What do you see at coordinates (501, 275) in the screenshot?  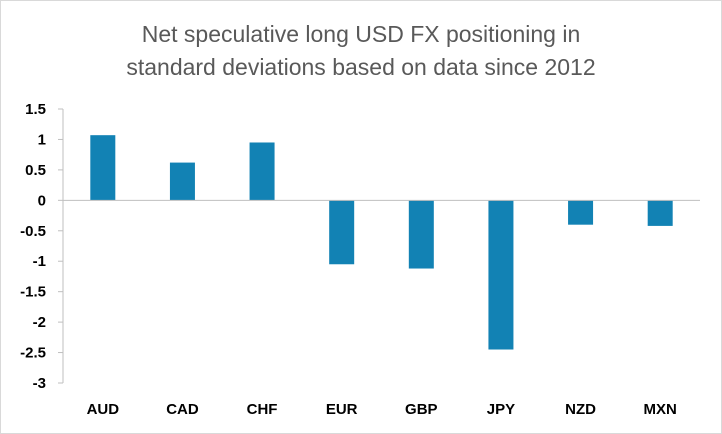 I see `bar-jpy` at bounding box center [501, 275].